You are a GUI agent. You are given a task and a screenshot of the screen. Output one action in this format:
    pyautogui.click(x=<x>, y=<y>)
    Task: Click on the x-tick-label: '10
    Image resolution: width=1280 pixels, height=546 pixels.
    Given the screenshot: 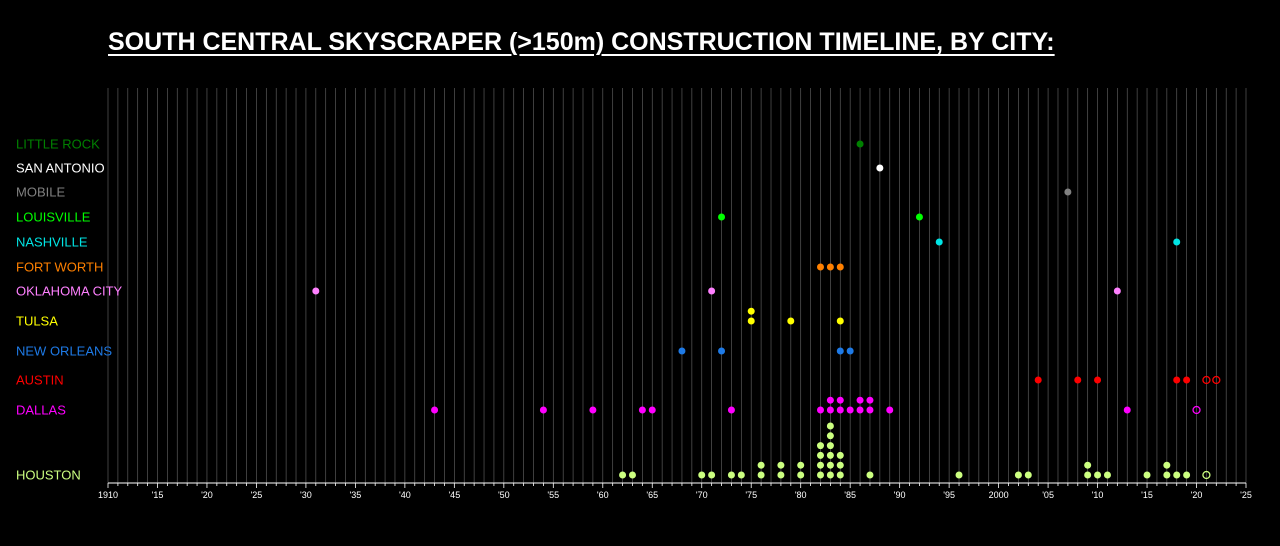 What is the action you would take?
    pyautogui.click(x=1098, y=495)
    